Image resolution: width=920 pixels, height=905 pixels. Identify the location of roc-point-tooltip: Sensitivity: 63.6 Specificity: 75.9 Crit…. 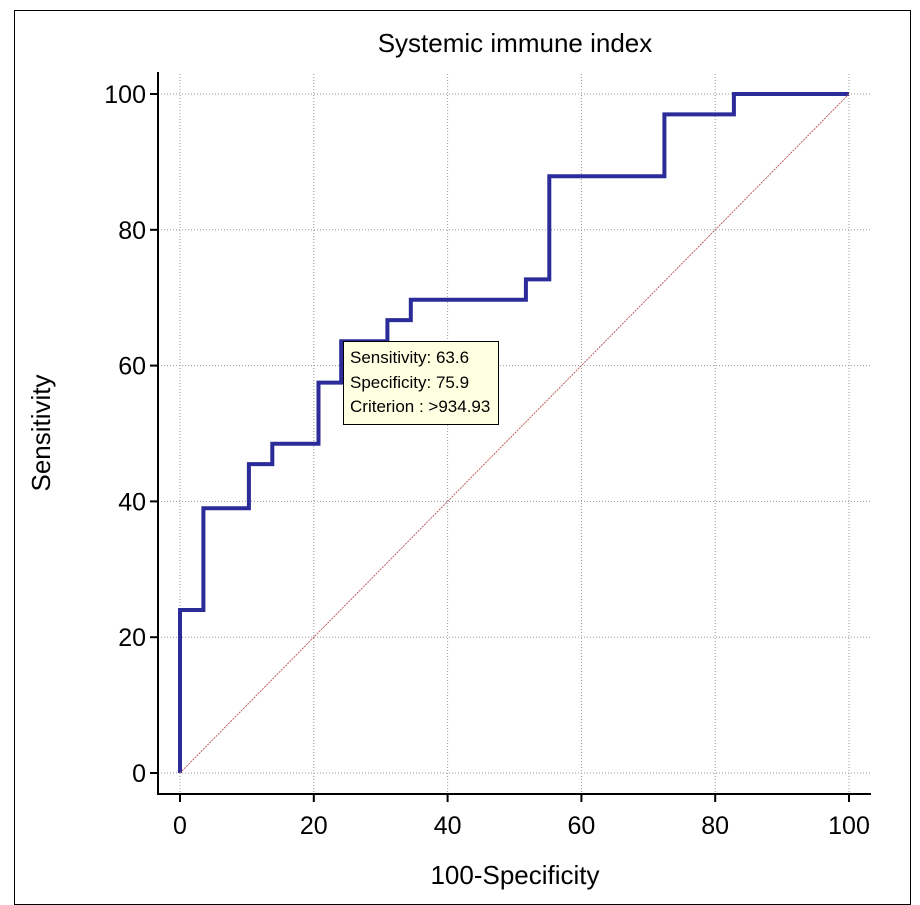
(421, 383).